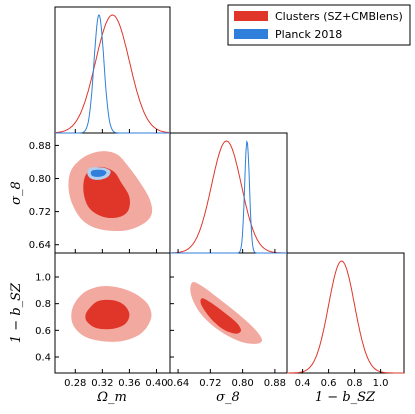 The height and width of the screenshot is (414, 415). I want to click on y-axis-label-bsz: 1 − b_SZ, so click(16, 312).